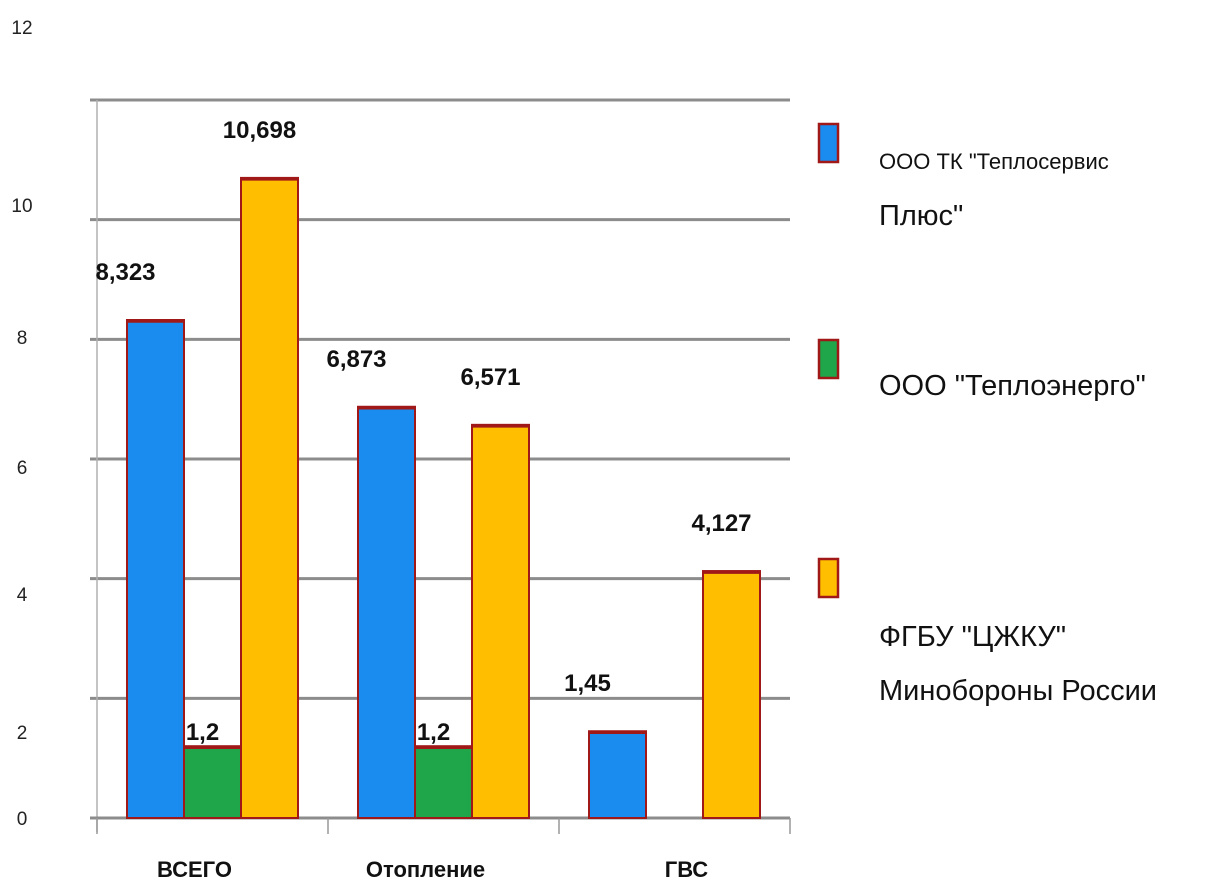 The image size is (1216, 883). I want to click on legend-label: Минобороны России, so click(1018, 691).